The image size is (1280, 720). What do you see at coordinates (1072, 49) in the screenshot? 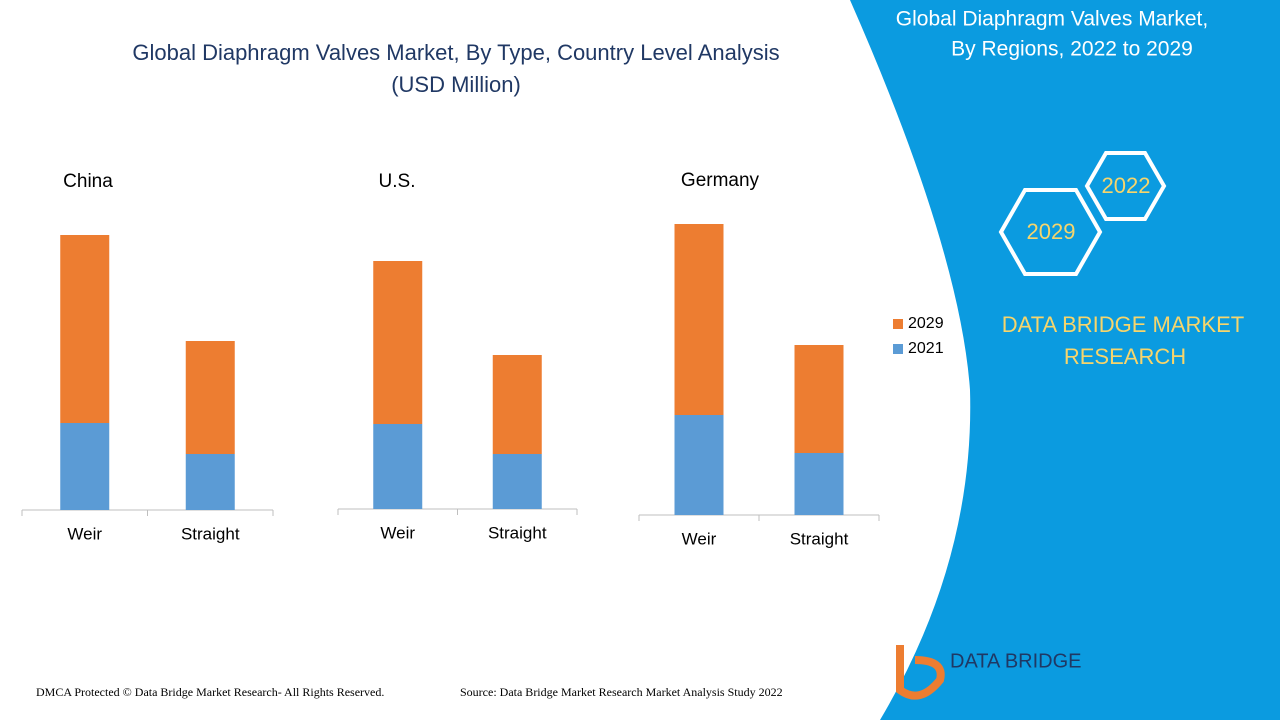
I see `panel-title: By Regions, 2022 to 2029` at bounding box center [1072, 49].